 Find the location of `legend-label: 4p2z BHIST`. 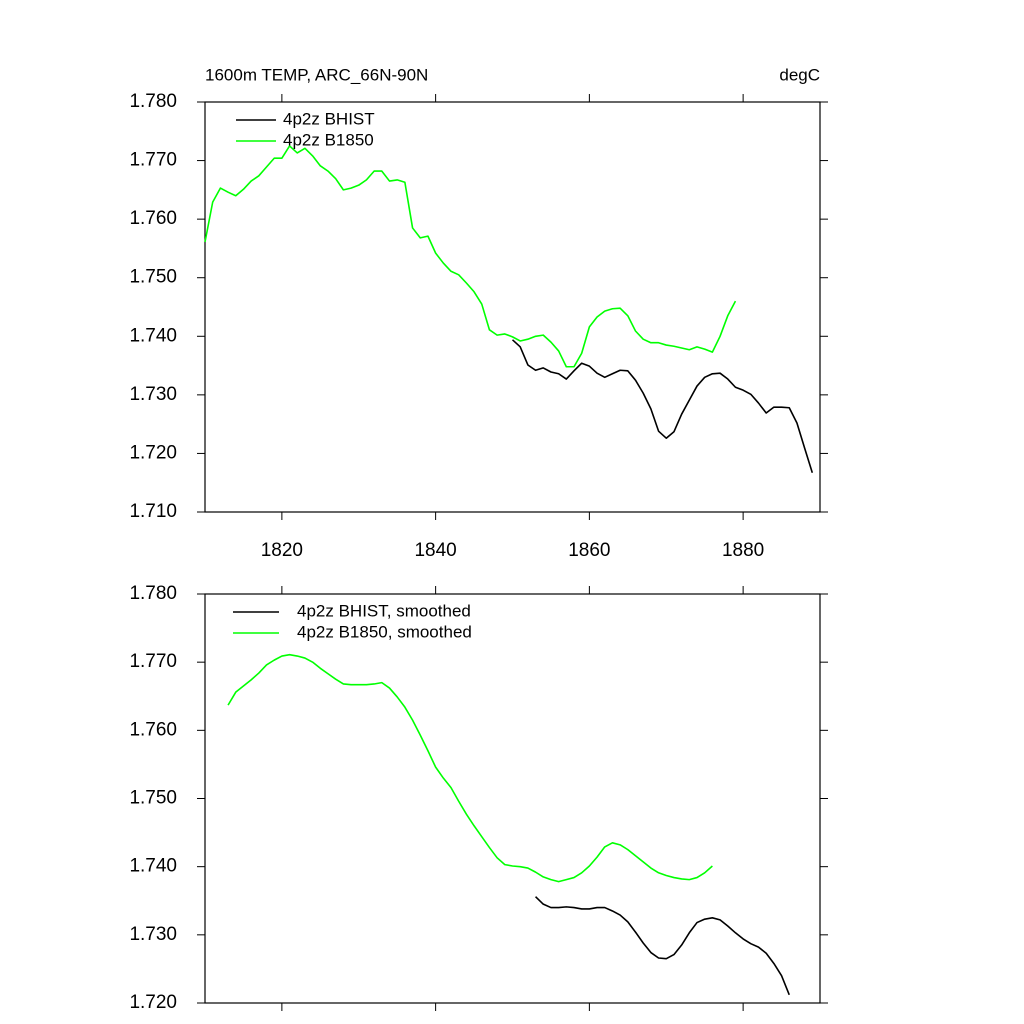

legend-label: 4p2z BHIST is located at coordinates (329, 118).